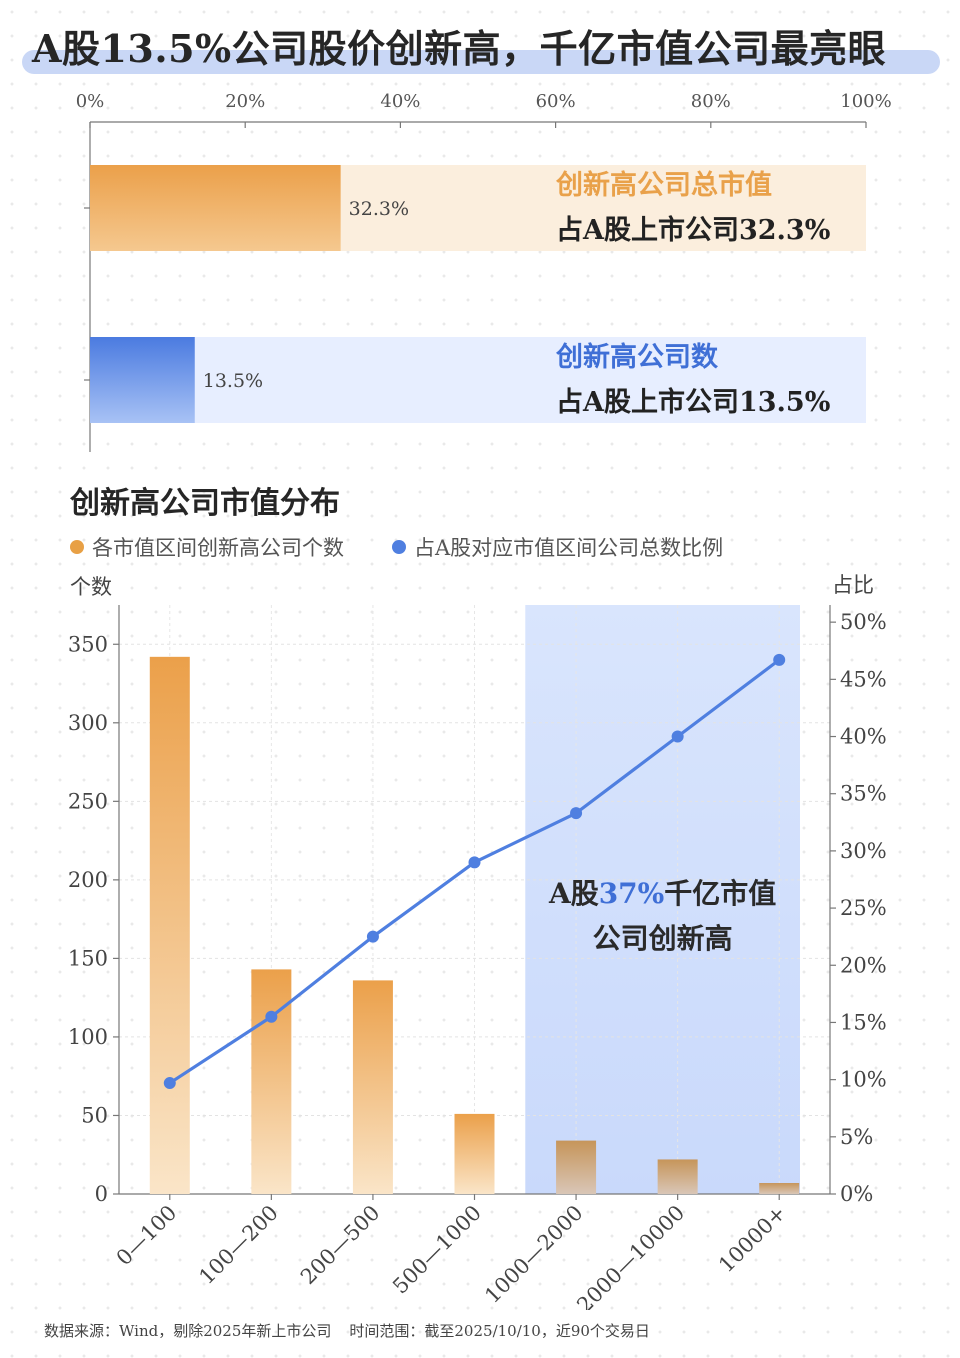 This screenshot has width=960, height=1358. What do you see at coordinates (233, 381) in the screenshot?
I see `bar-value-label: 13.5%` at bounding box center [233, 381].